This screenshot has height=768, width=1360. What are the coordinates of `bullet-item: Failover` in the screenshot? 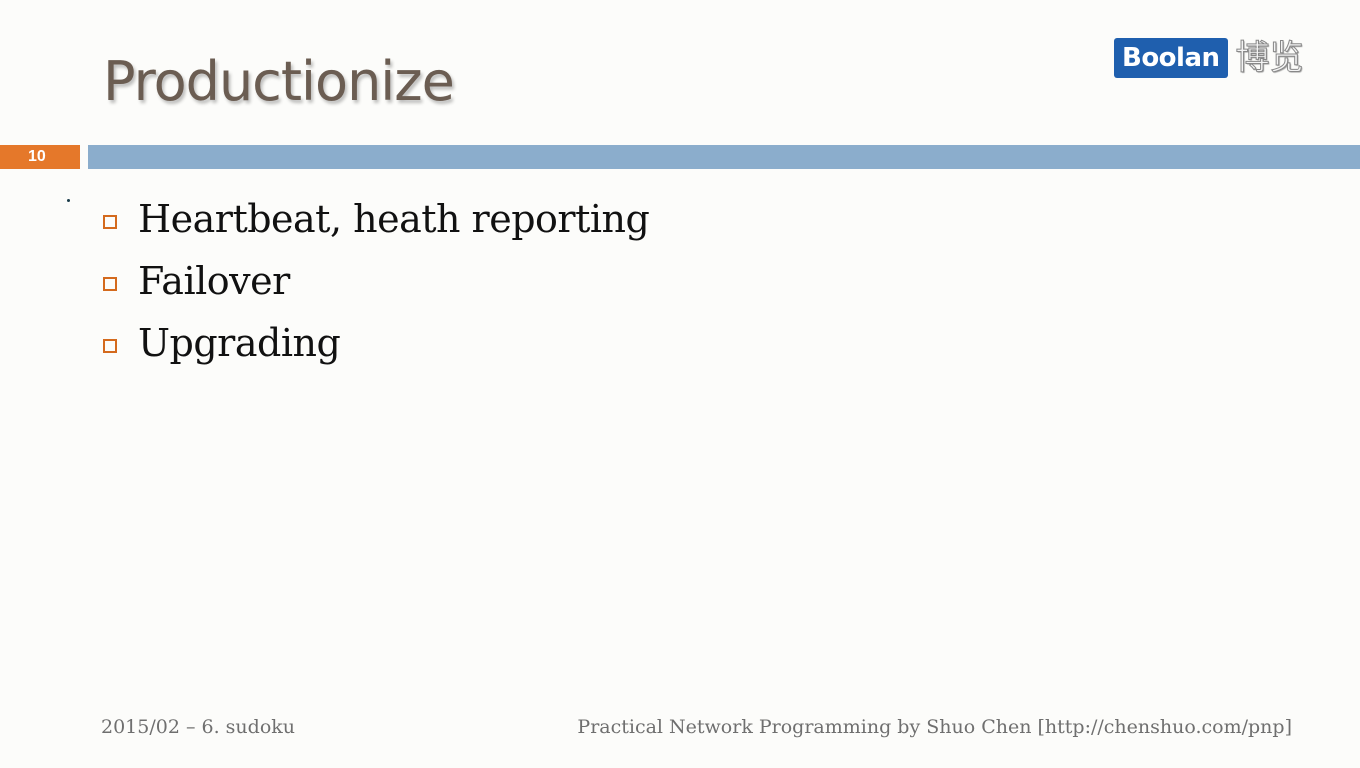 It's located at (376, 281).